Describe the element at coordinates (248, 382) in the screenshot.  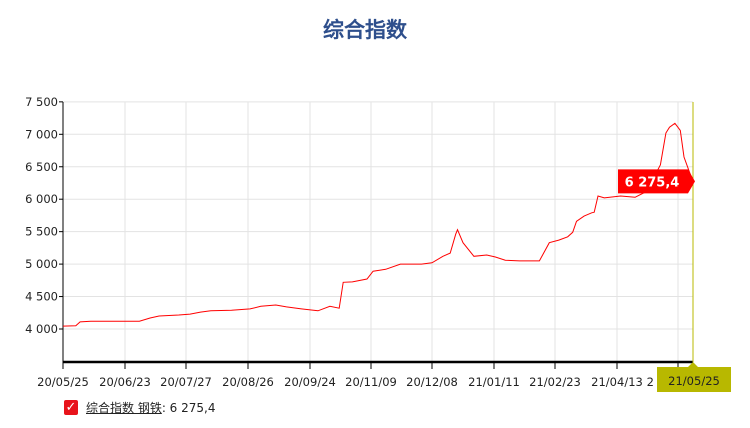
I see `x-tick-label: 20/08/26` at that location.